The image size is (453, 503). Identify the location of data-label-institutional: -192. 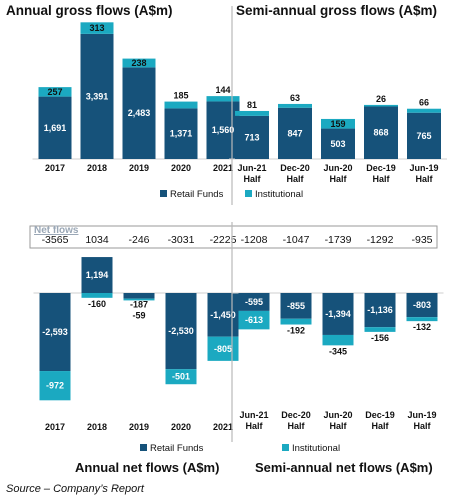
(296, 331).